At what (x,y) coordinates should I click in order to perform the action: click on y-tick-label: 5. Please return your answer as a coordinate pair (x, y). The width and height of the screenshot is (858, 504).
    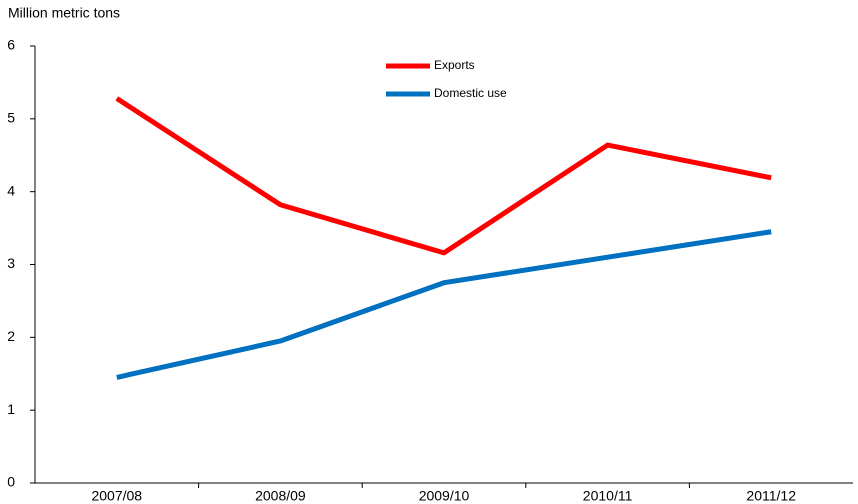
    Looking at the image, I should click on (11, 118).